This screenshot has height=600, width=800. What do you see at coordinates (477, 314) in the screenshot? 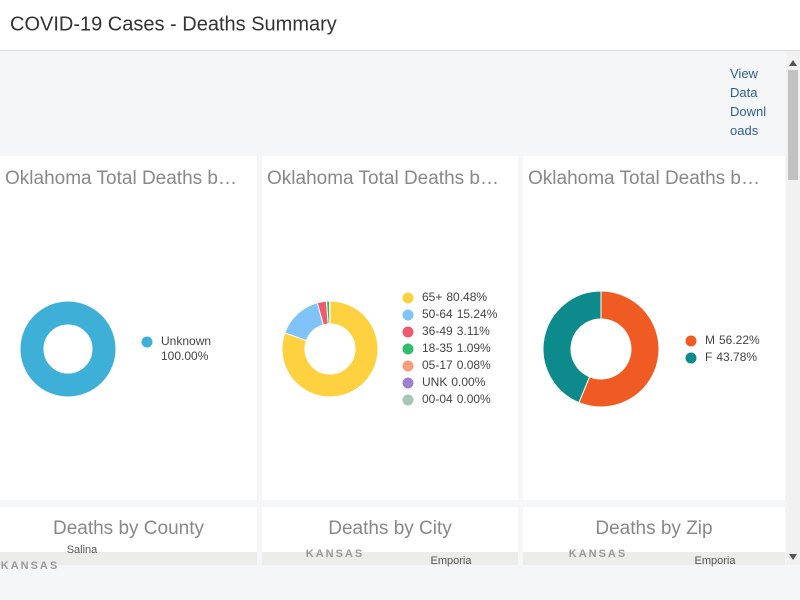
I see `legend-value: 15.24%` at bounding box center [477, 314].